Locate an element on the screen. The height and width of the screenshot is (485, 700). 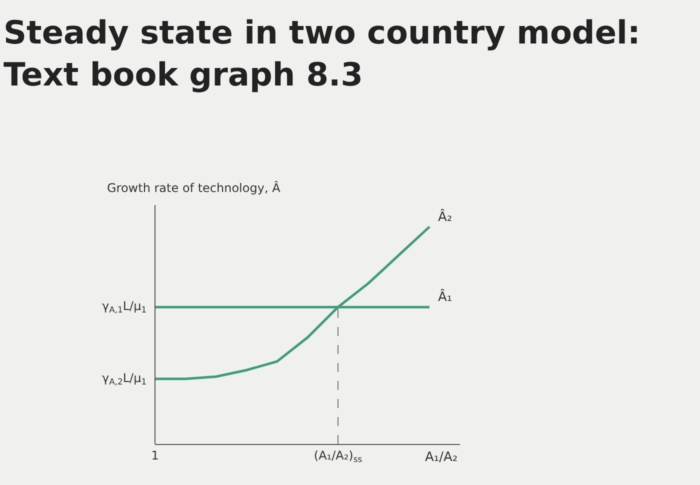
chart-title: Steady state in two country model: Text book graph 8.3 is located at coordinates (322, 54).